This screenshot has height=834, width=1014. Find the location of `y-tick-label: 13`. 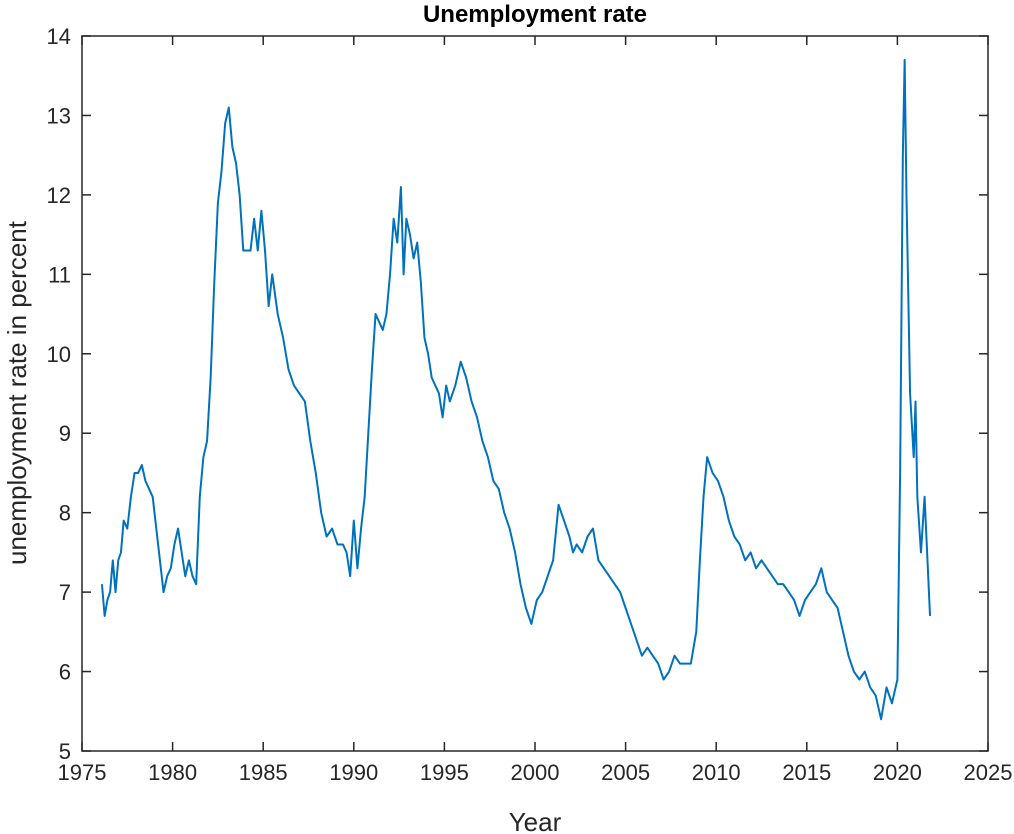

y-tick-label: 13 is located at coordinates (59, 115).